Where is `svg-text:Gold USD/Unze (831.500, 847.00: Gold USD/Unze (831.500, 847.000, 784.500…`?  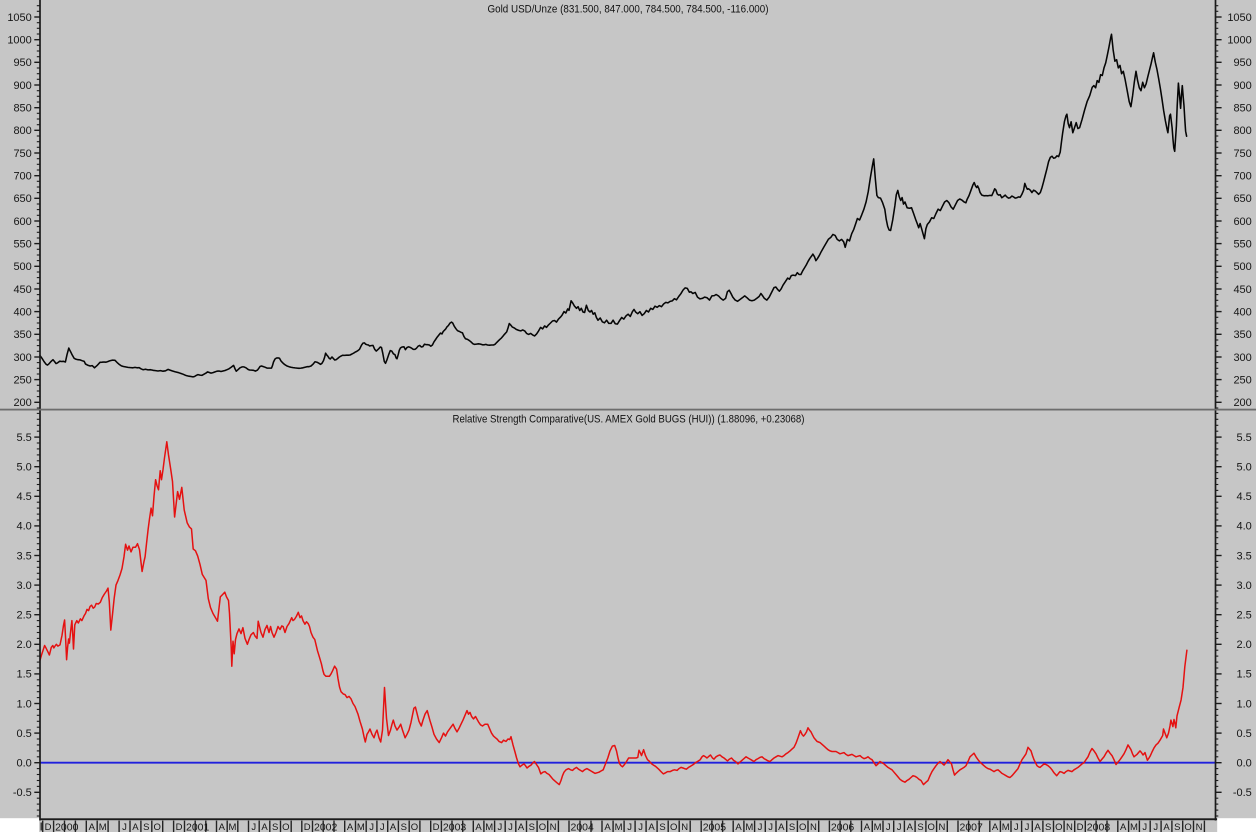 svg-text:Gold USD/Unze (831.500, 847.00: Gold USD/Unze (831.500, 847.000, 784.500… is located at coordinates (628, 10).